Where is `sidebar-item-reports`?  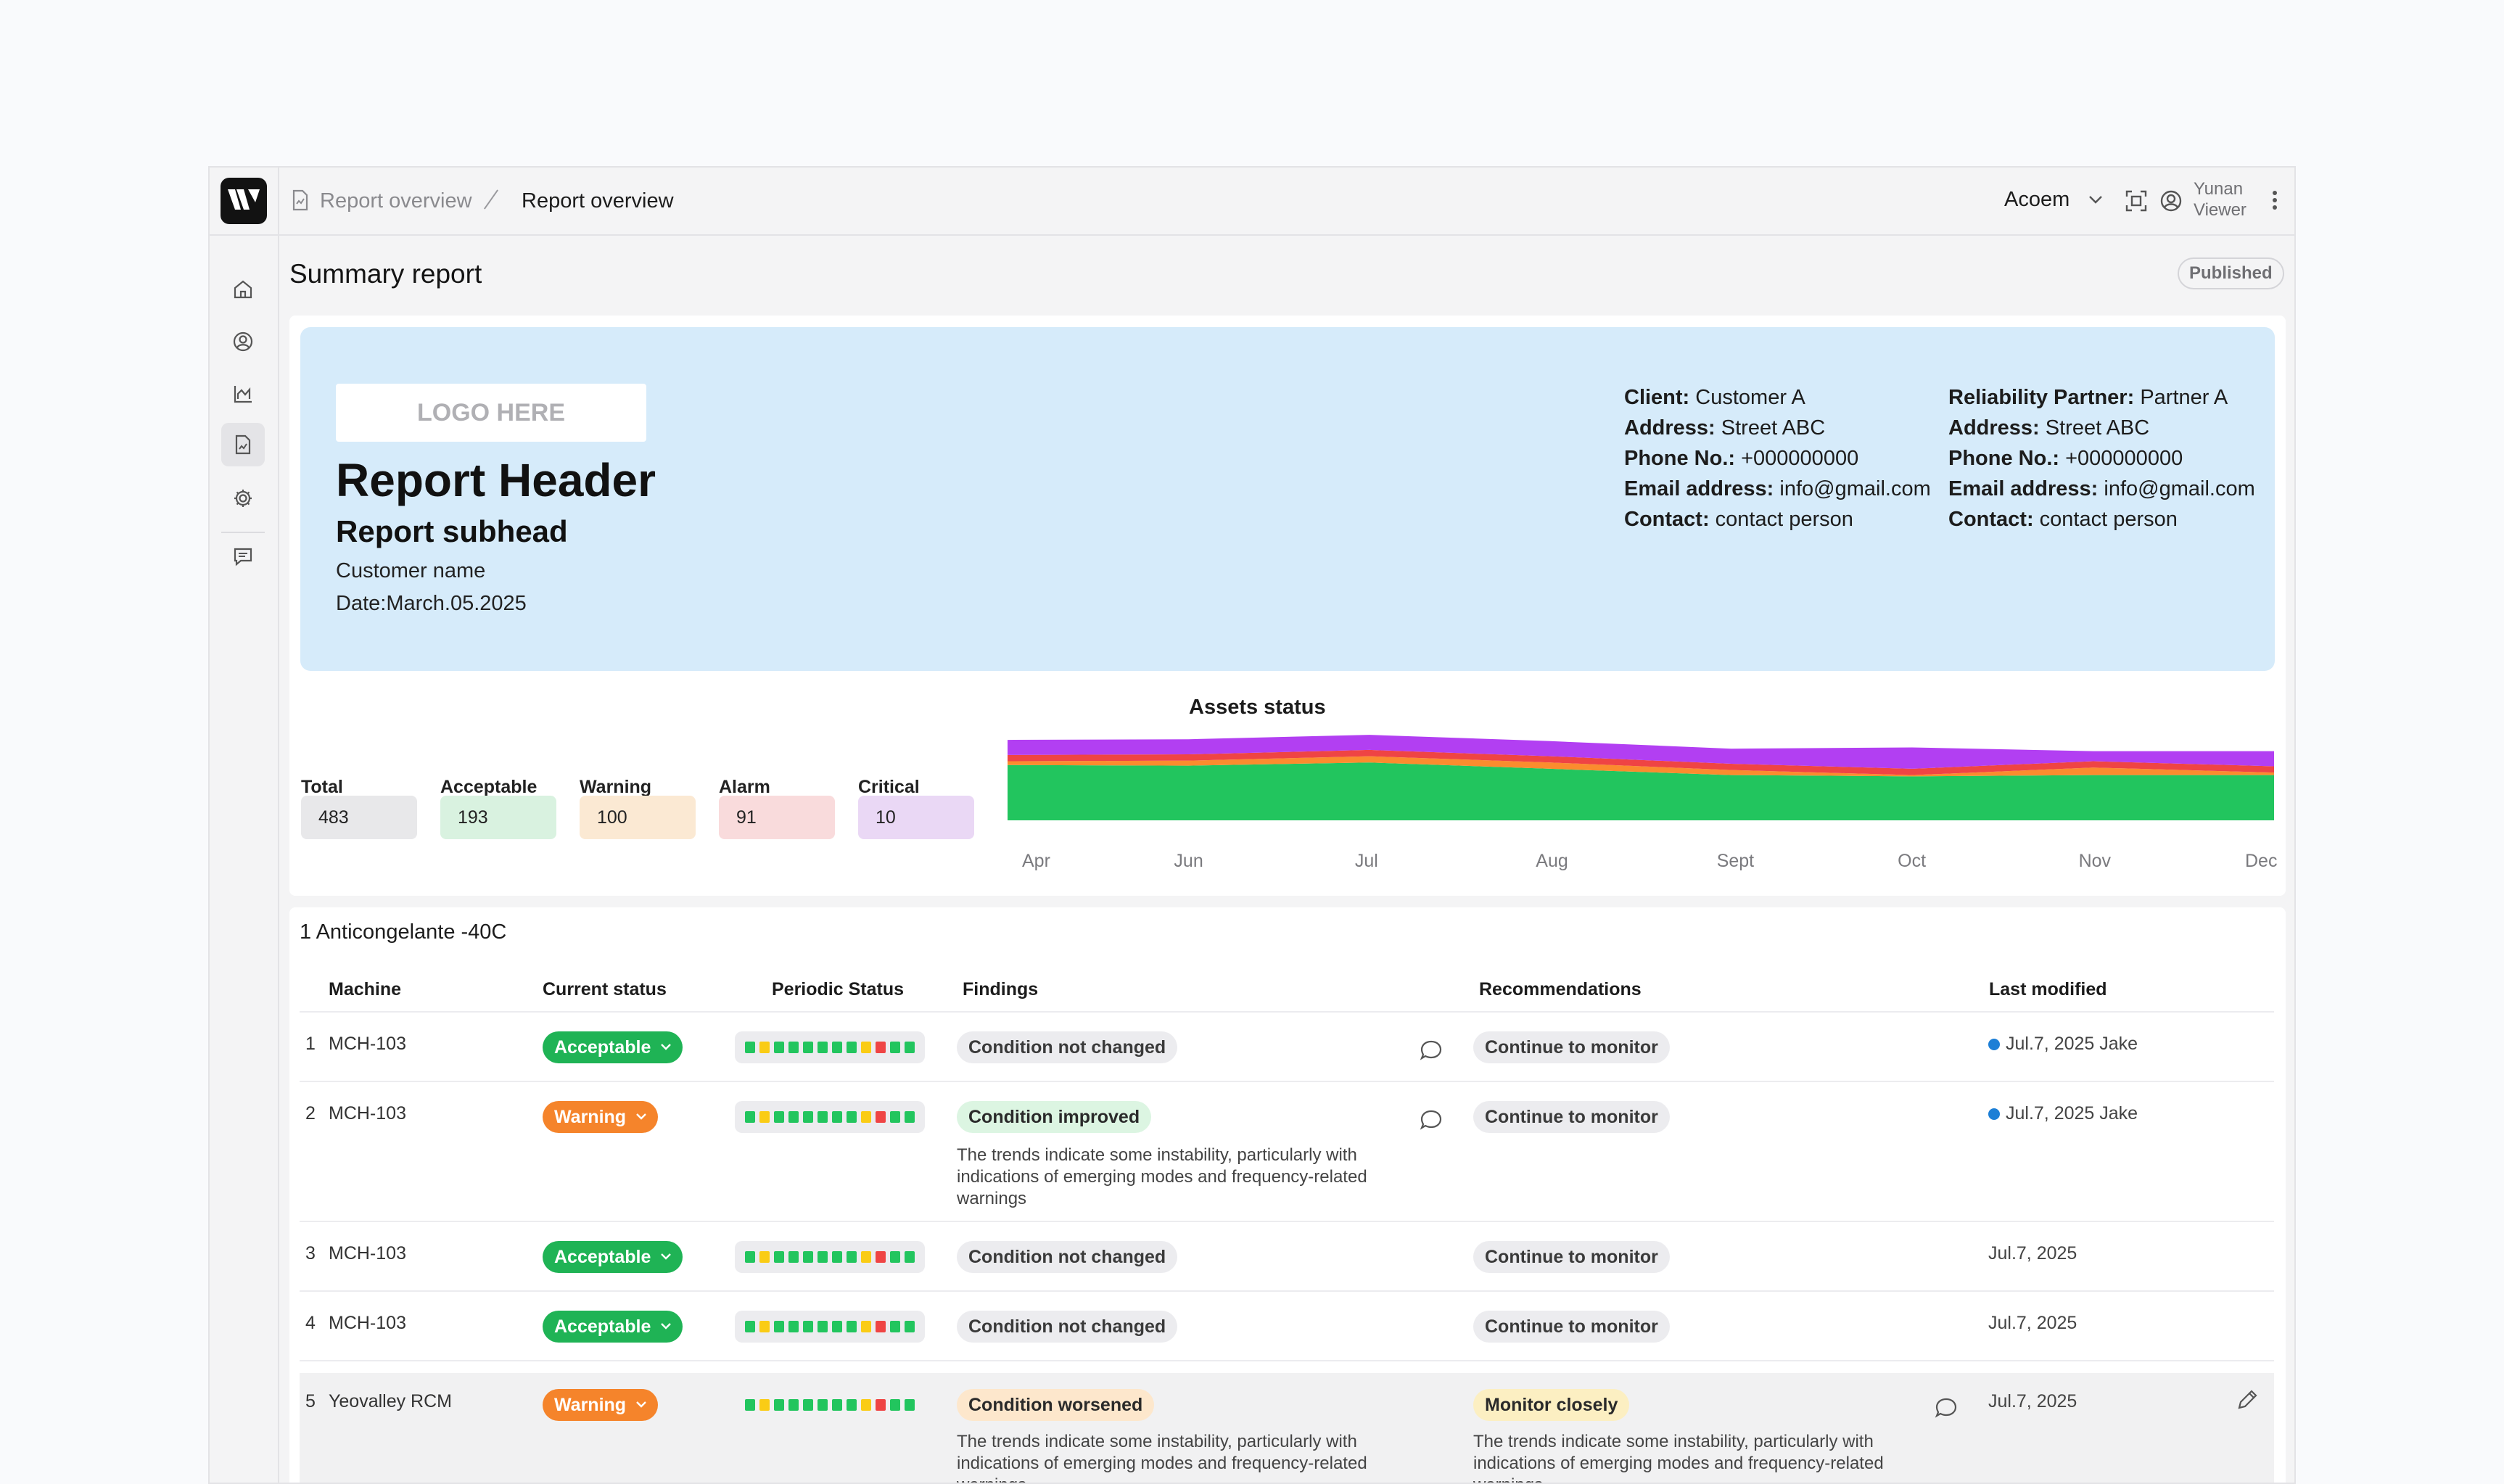
sidebar-item-reports is located at coordinates (243, 444).